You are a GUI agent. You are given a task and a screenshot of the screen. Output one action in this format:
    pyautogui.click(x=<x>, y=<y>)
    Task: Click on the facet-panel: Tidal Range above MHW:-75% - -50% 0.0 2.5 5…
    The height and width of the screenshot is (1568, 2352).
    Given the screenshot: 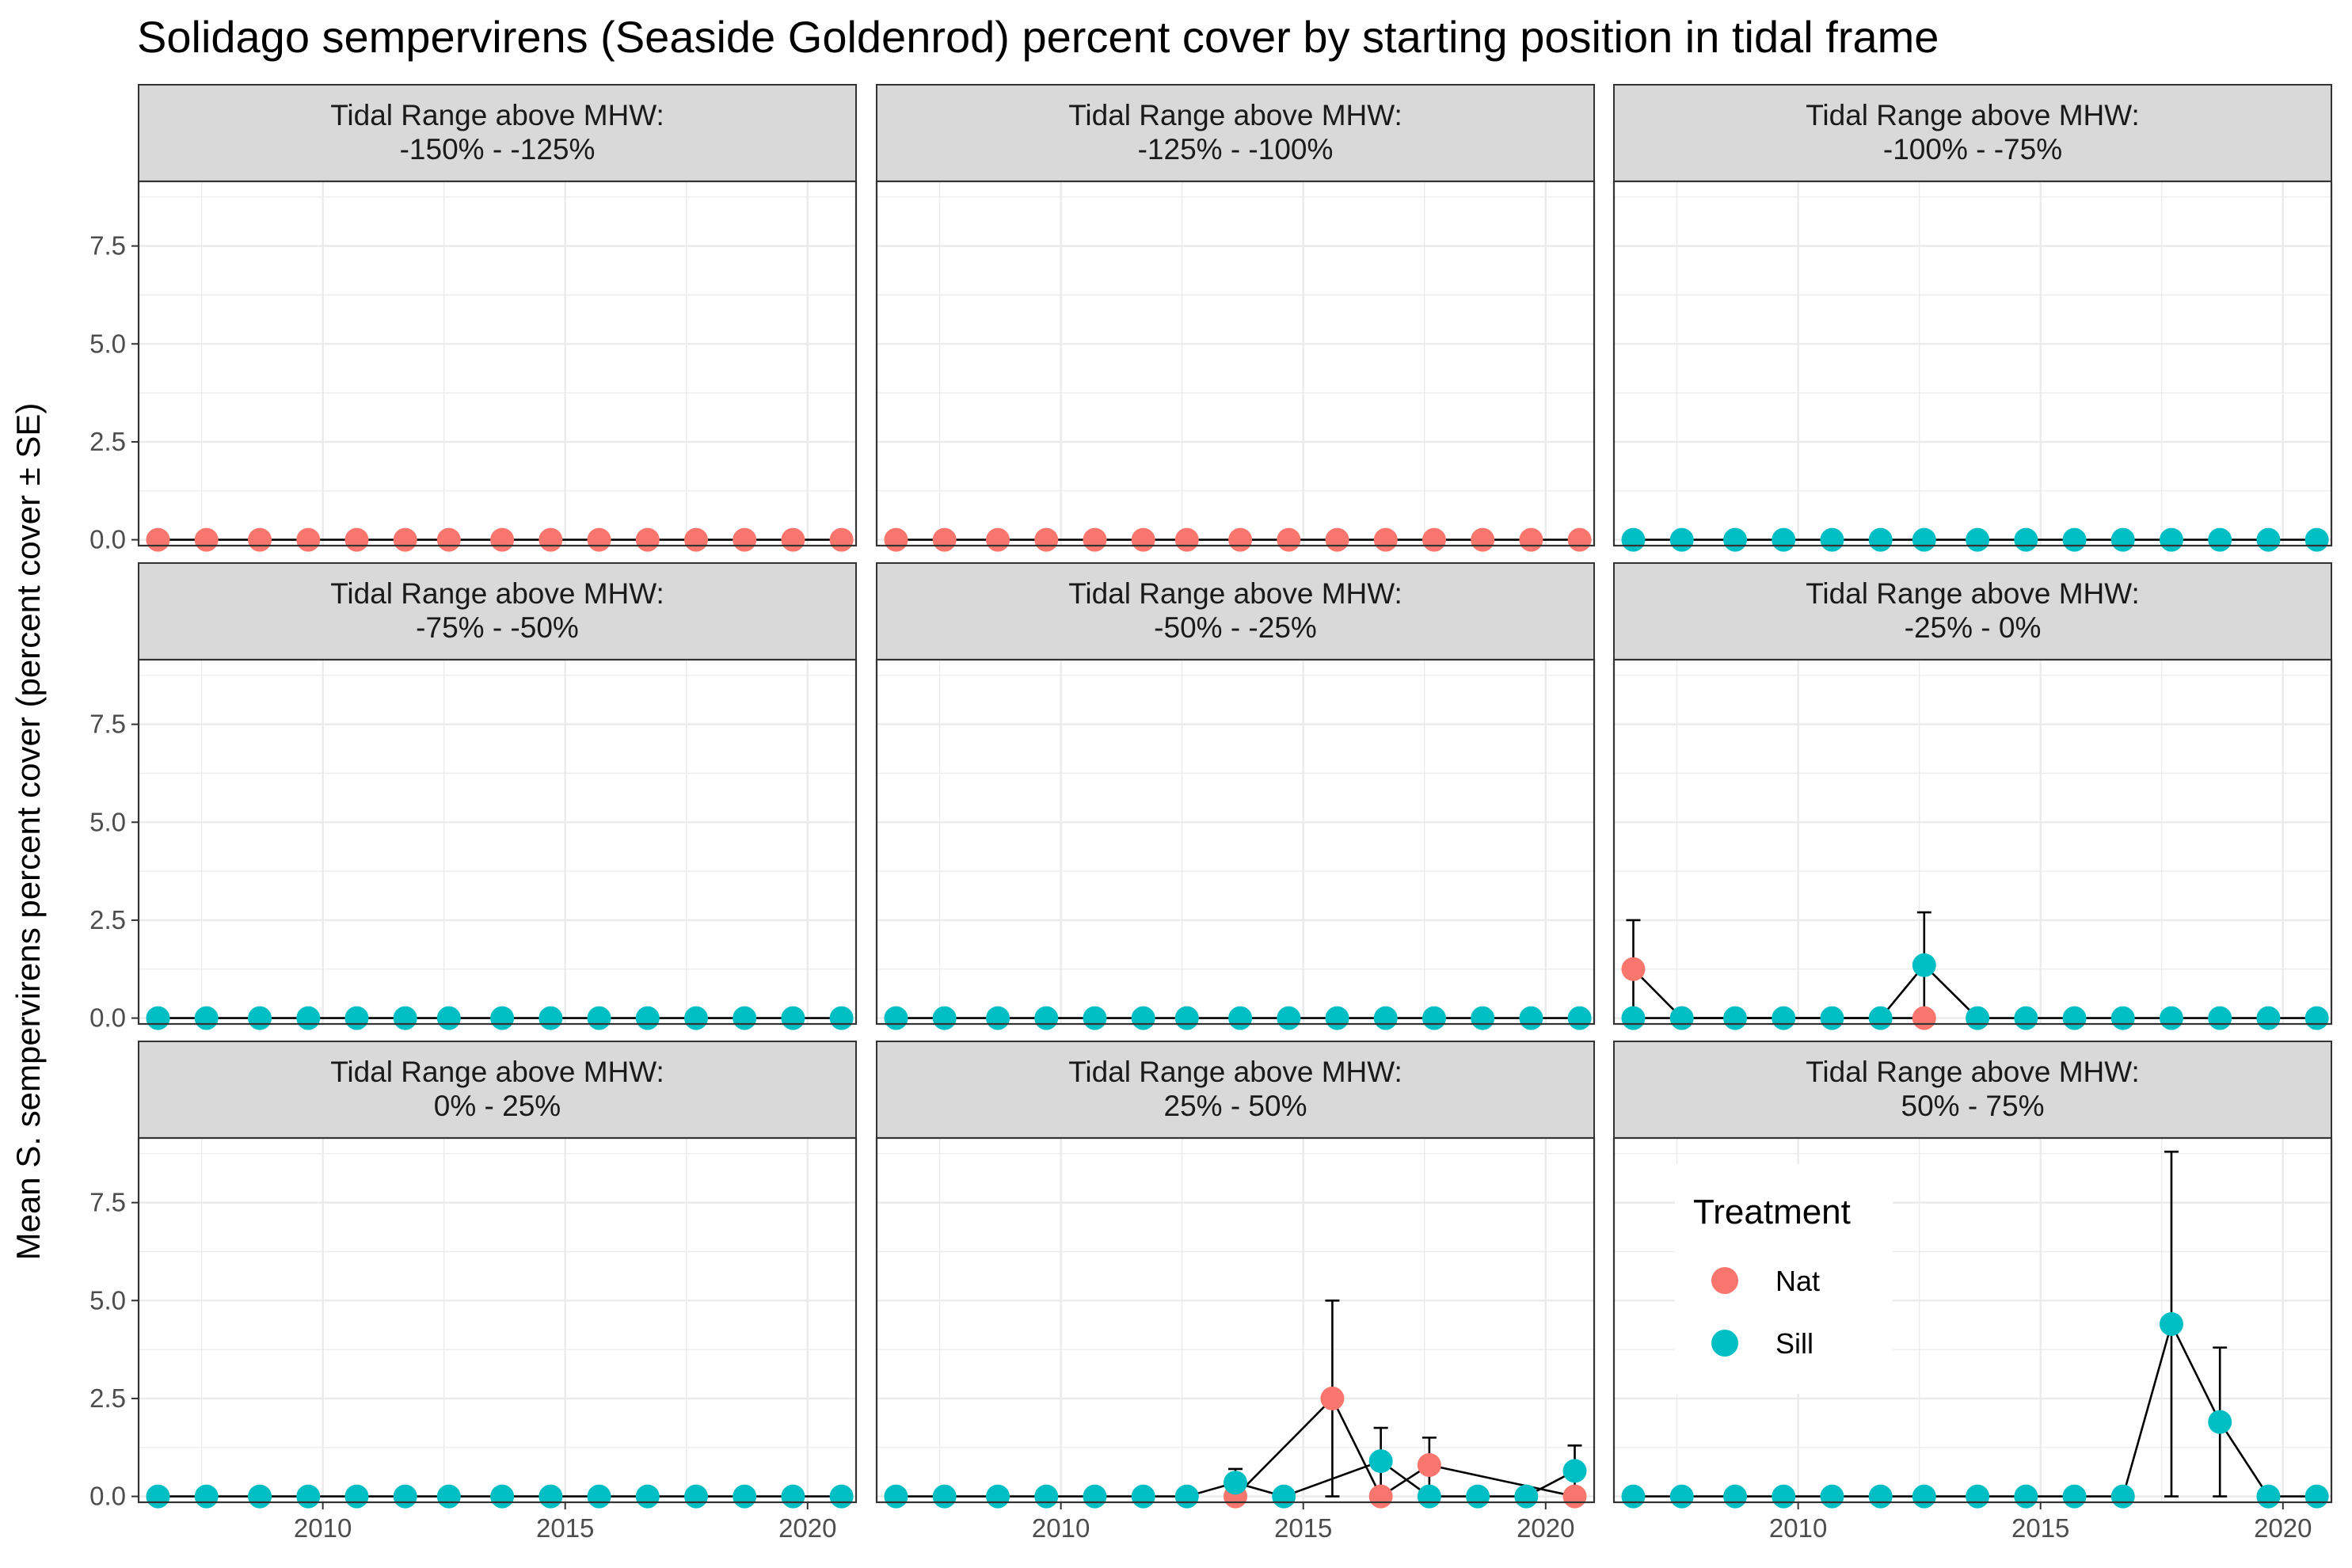 What is the action you would take?
    pyautogui.click(x=473, y=797)
    